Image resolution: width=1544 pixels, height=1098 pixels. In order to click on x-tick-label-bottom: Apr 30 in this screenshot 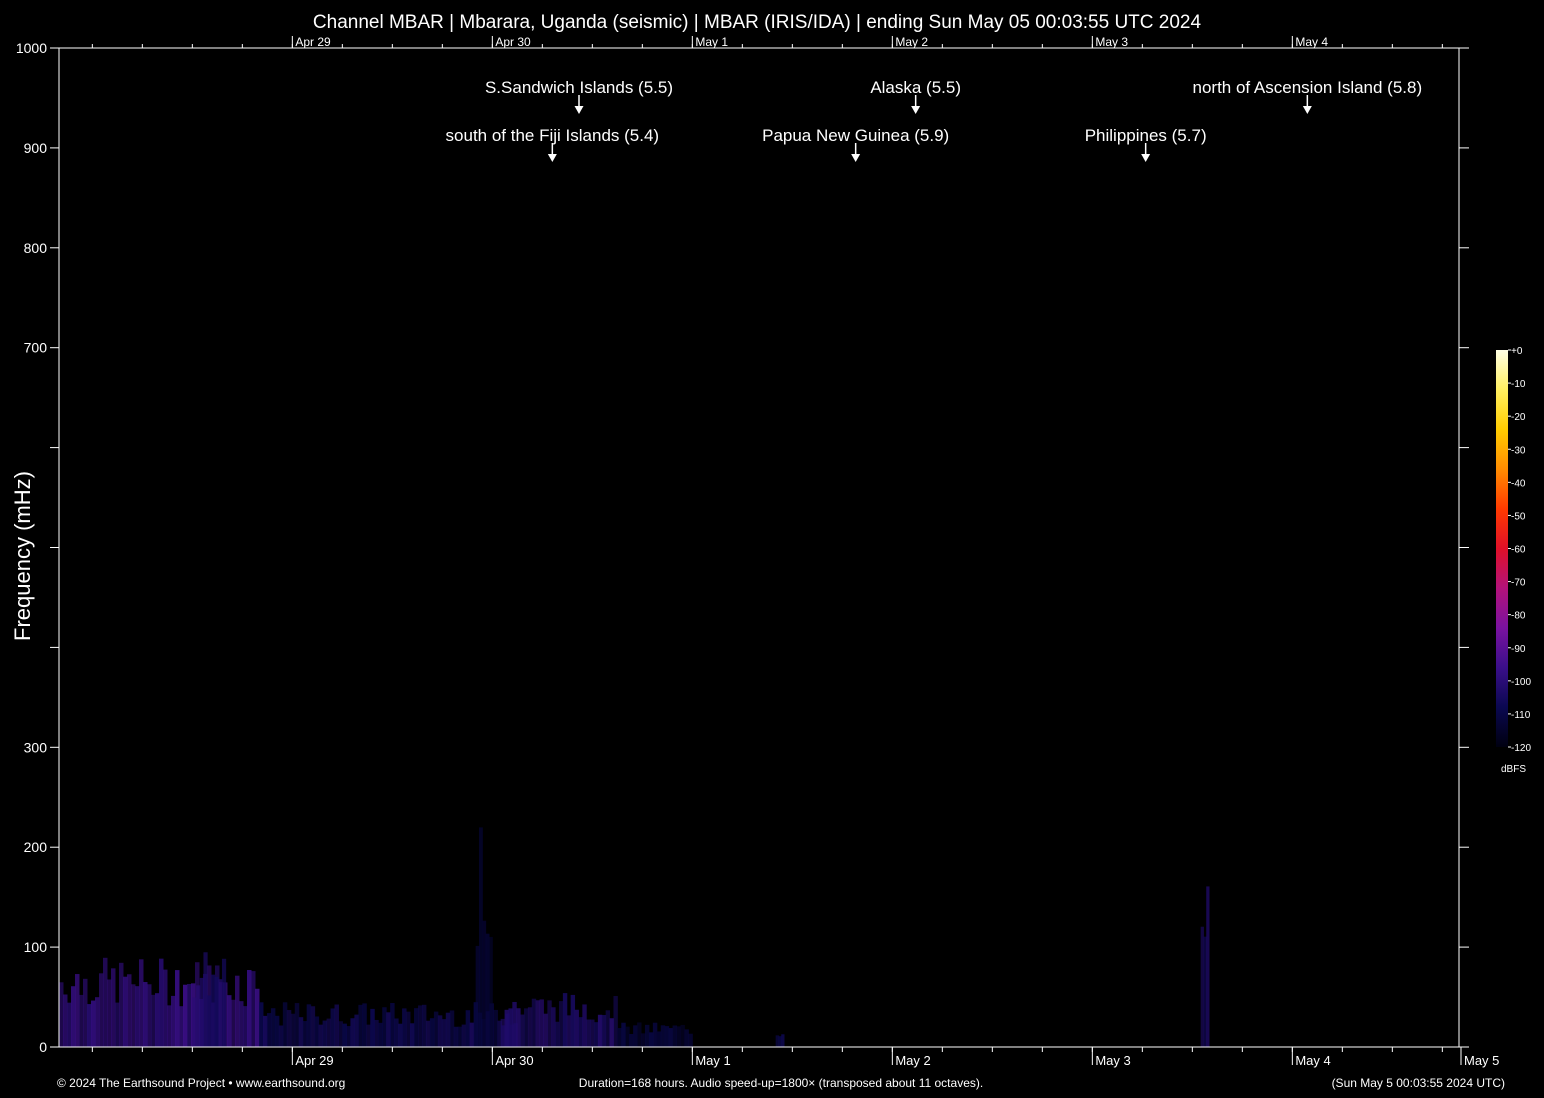, I will do `click(514, 1060)`.